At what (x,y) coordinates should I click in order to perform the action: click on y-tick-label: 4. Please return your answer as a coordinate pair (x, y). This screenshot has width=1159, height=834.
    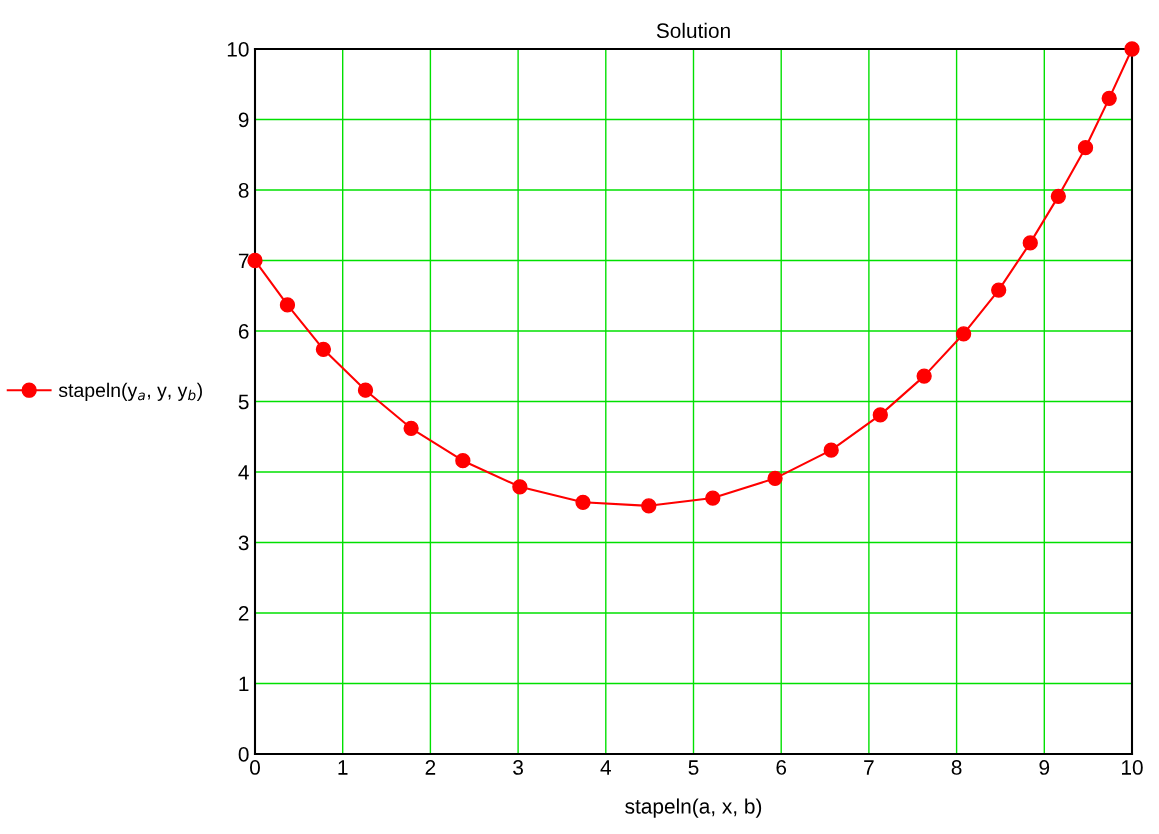
    Looking at the image, I should click on (243, 472).